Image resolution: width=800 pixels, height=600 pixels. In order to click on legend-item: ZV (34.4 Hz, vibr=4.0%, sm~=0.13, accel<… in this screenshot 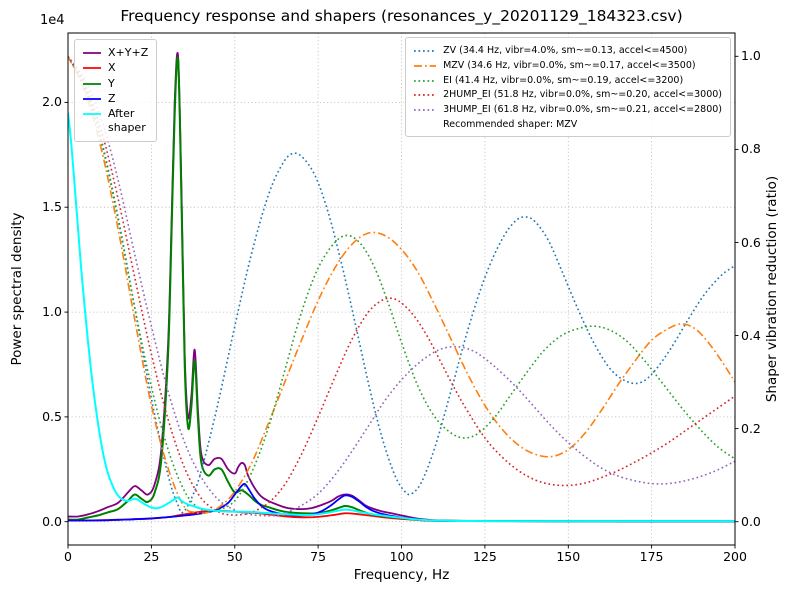, I will do `click(567, 51)`.